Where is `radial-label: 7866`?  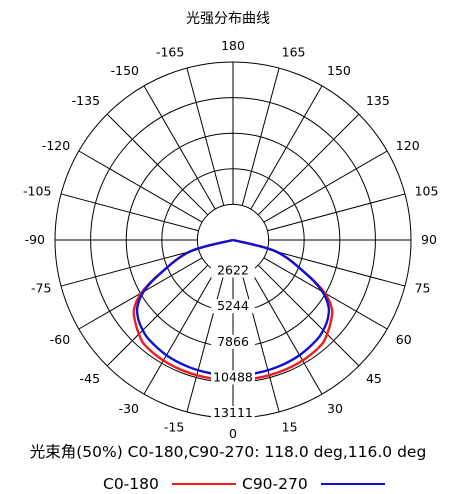 radial-label: 7866 is located at coordinates (233, 341).